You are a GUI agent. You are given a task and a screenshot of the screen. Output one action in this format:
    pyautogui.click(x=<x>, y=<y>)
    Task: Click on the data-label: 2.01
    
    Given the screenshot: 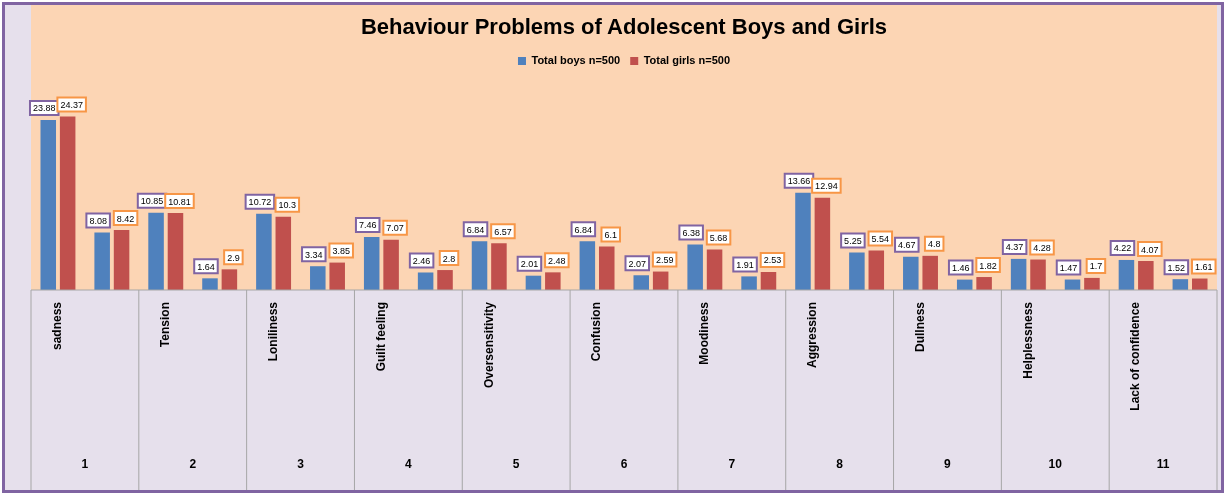 What is the action you would take?
    pyautogui.click(x=529, y=264)
    